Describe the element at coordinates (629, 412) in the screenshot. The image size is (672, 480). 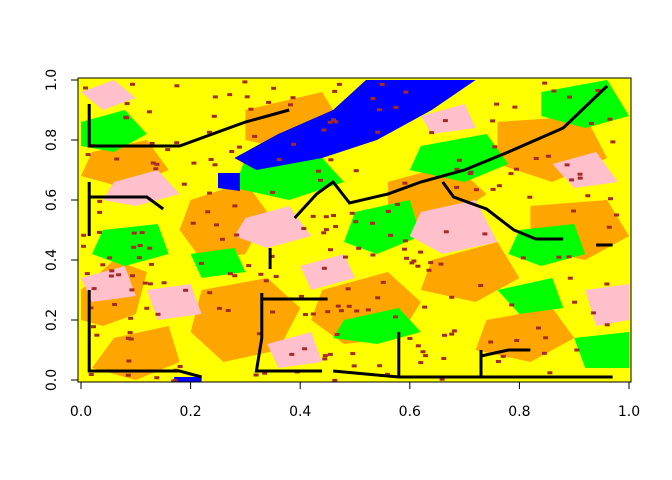
I see `x-tick-label: 1.0` at that location.